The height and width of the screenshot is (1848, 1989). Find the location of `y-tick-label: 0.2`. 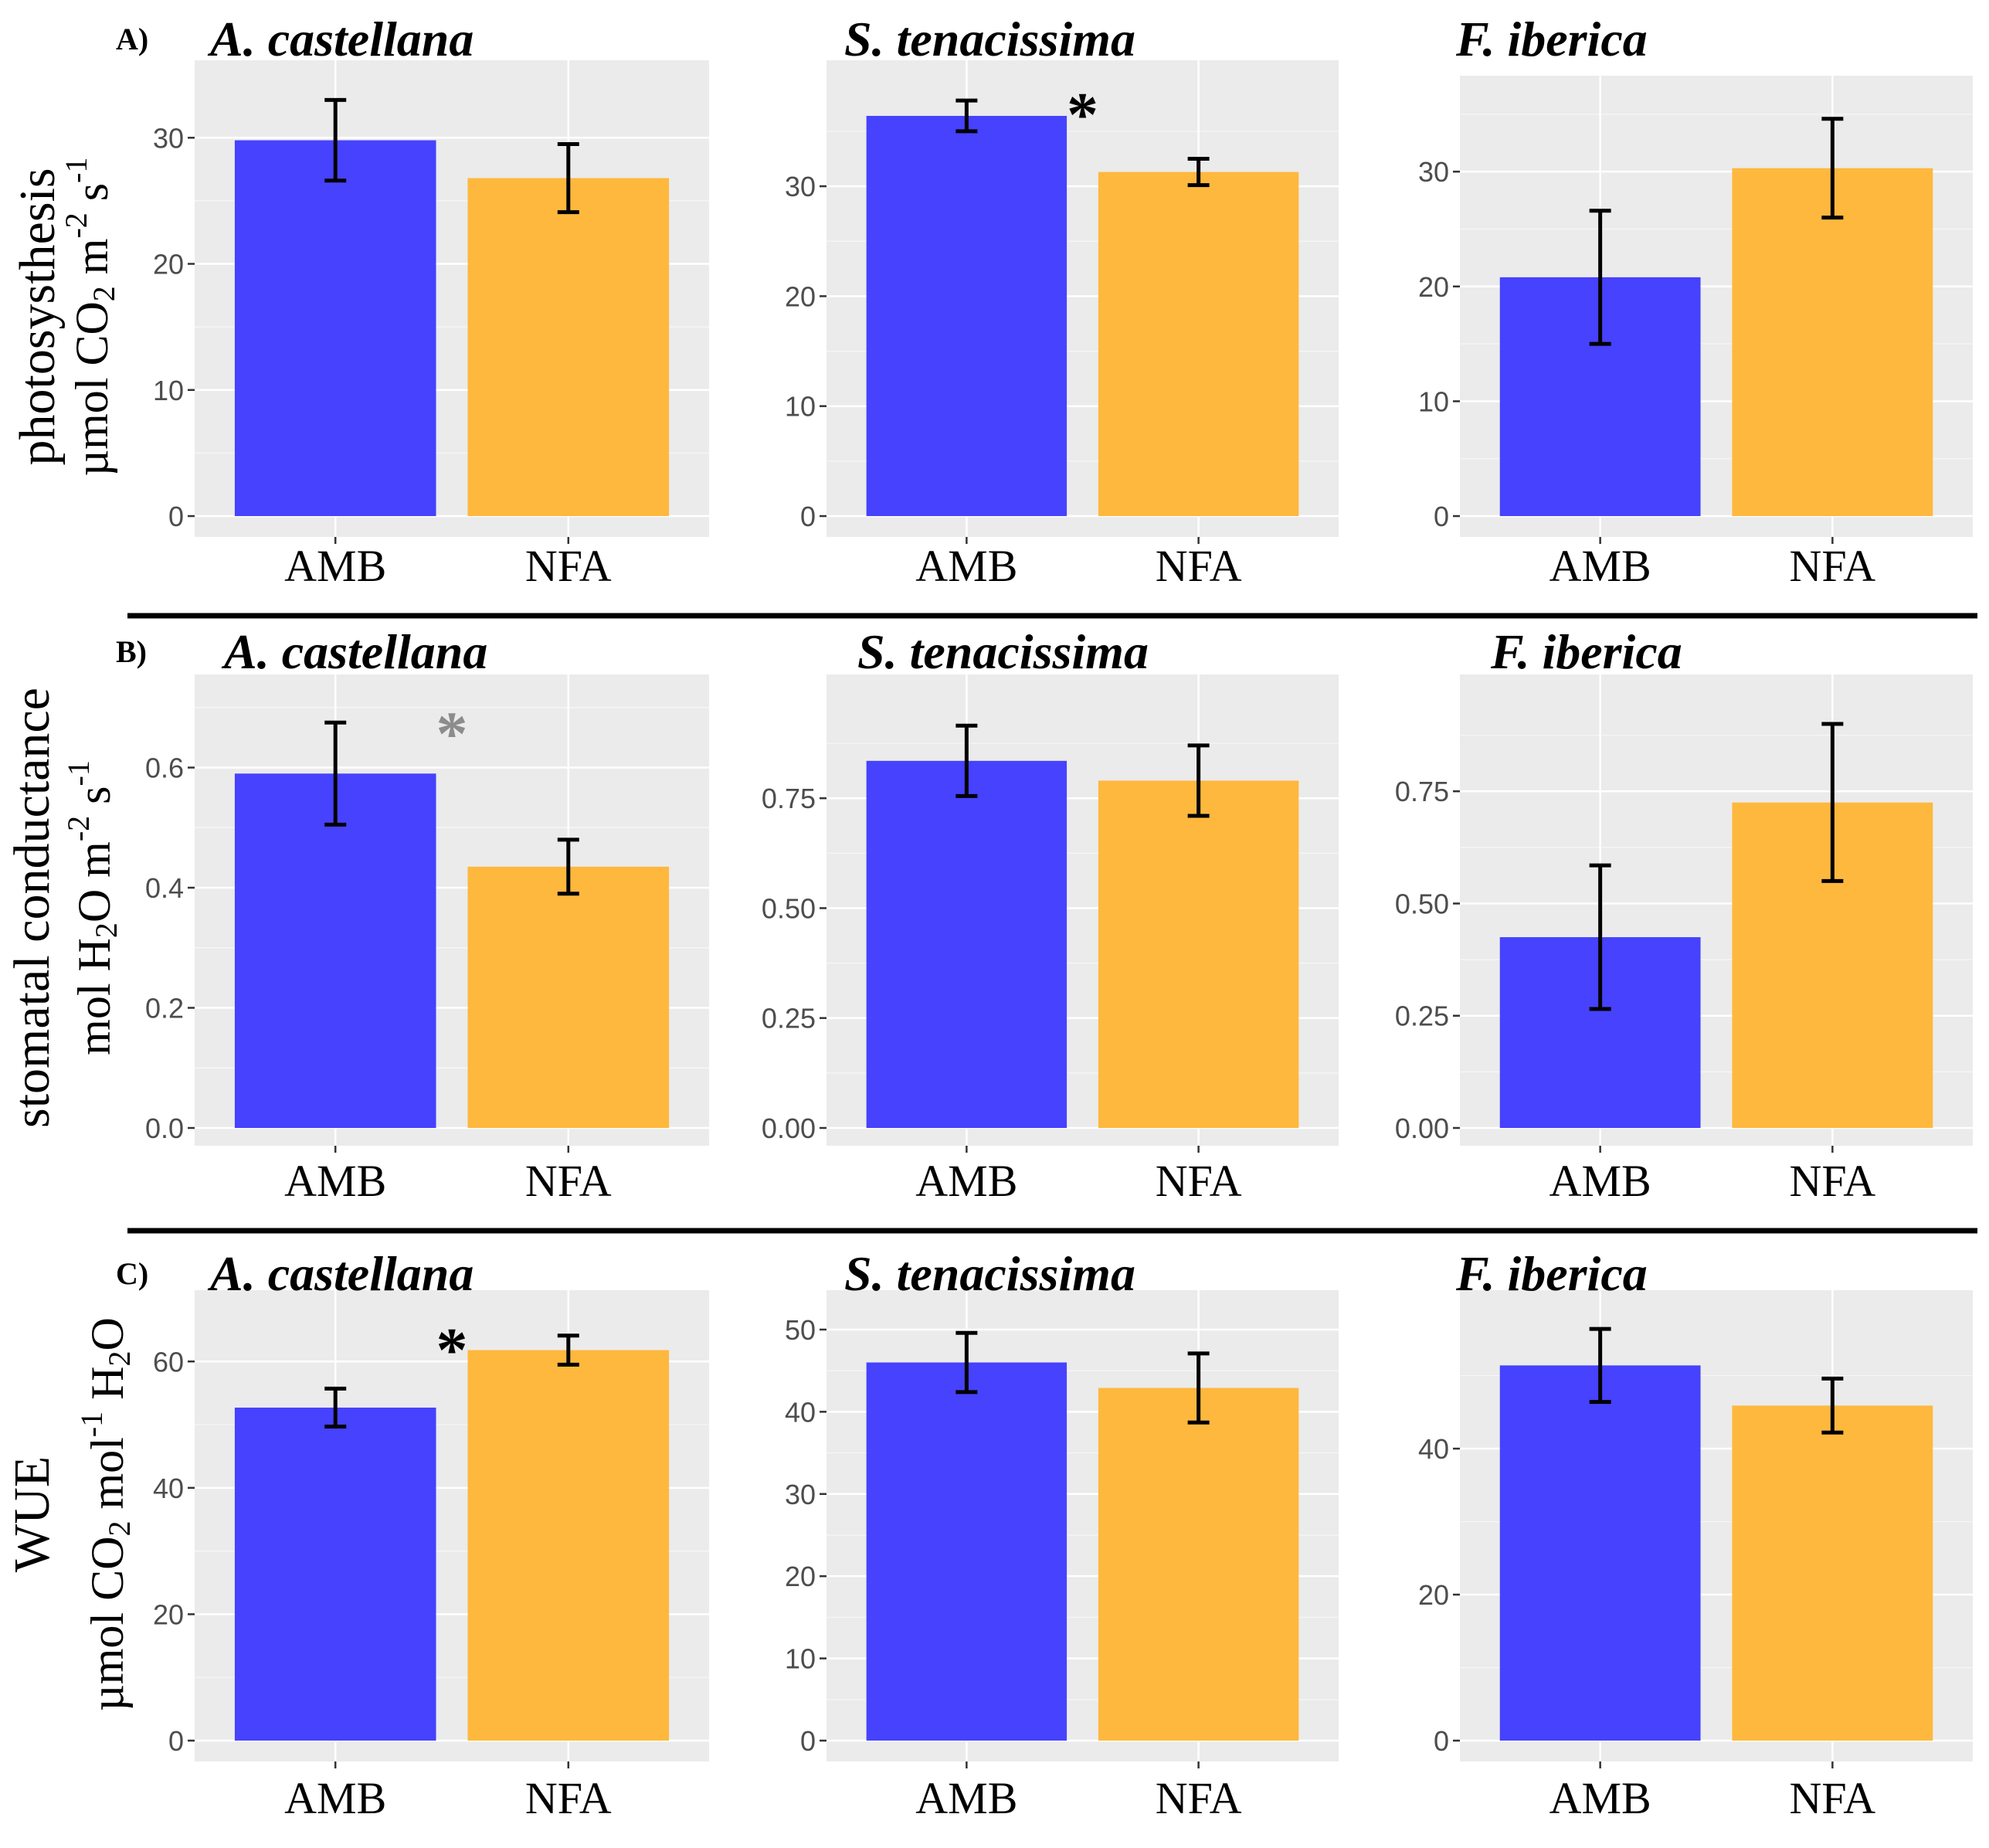

y-tick-label: 0.2 is located at coordinates (164, 1009).